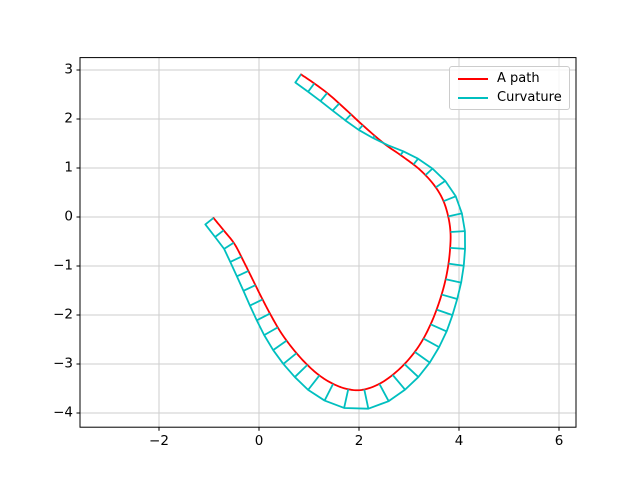 The height and width of the screenshot is (480, 640). I want to click on legend-line-sample-red, so click(473, 78).